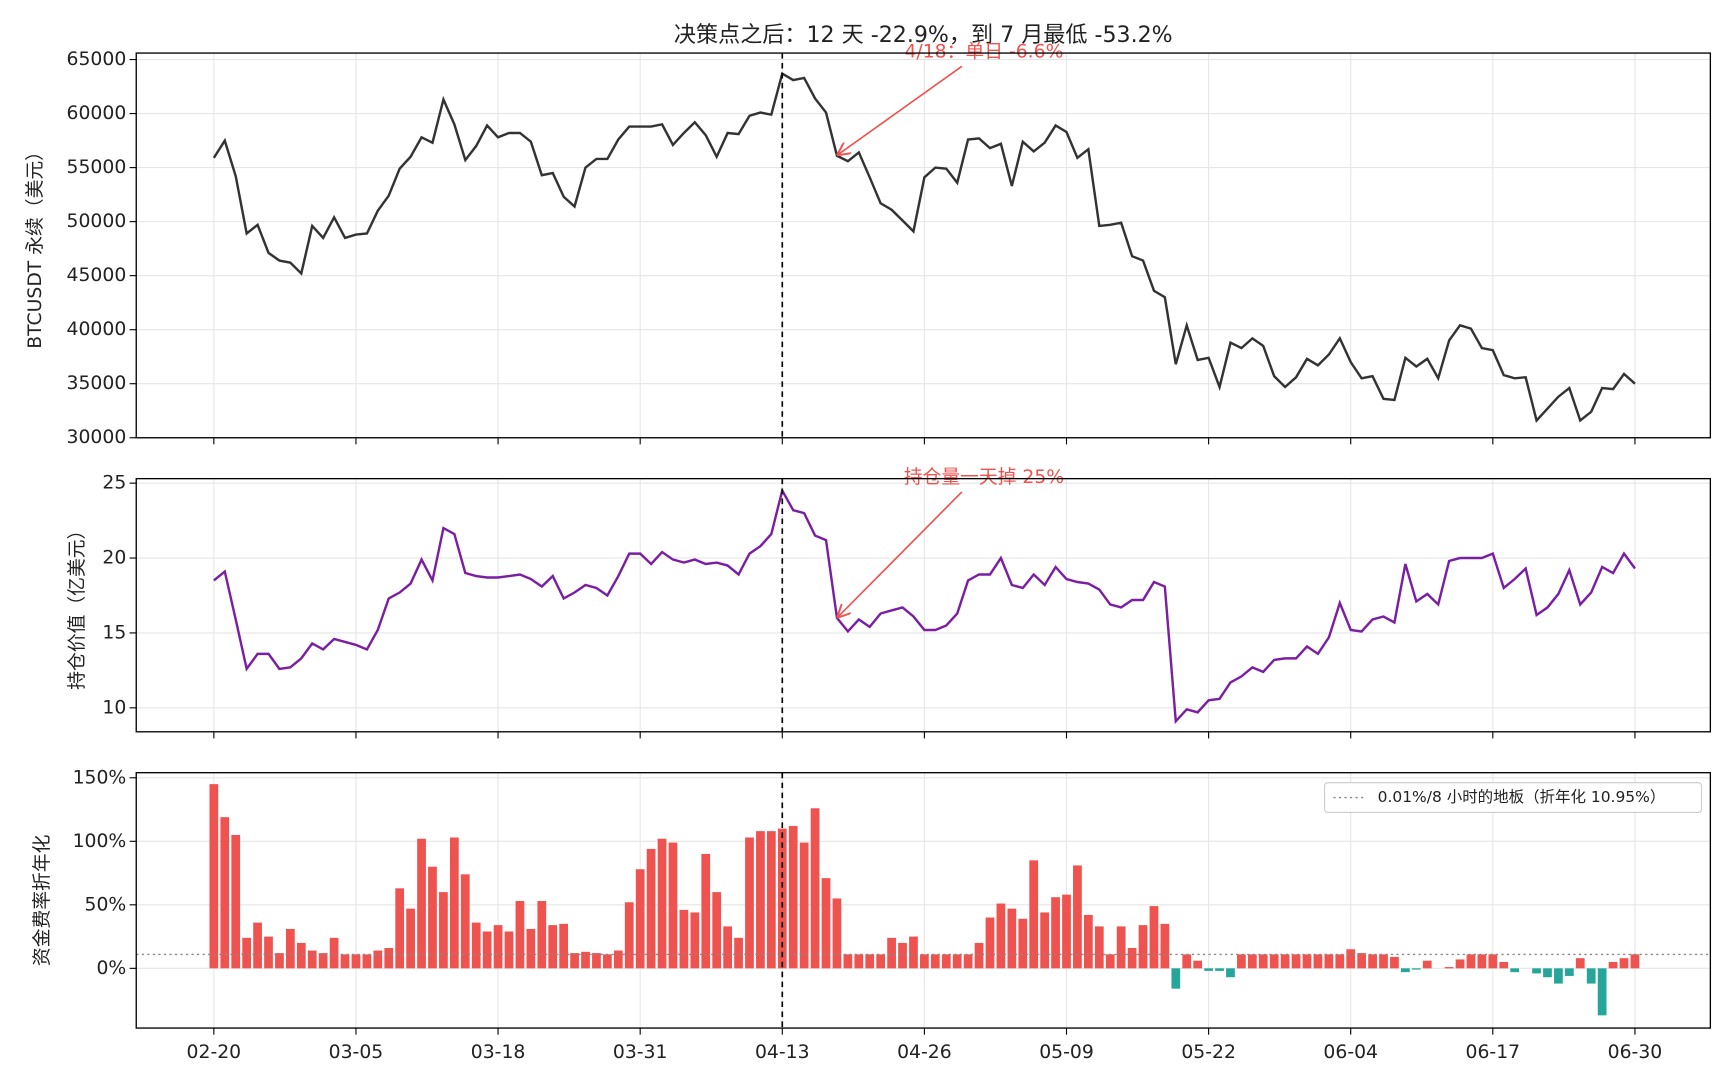 This screenshot has width=1725, height=1084. What do you see at coordinates (498, 1052) in the screenshot?
I see `x-tick-label: 03-18` at bounding box center [498, 1052].